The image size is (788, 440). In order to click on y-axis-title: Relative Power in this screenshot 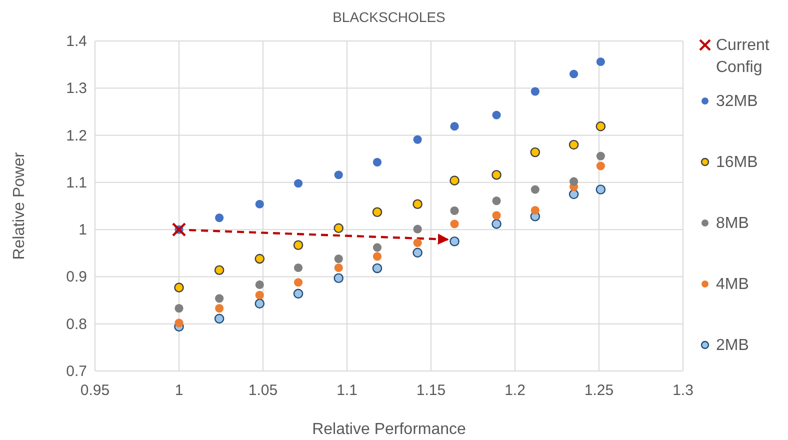, I will do `click(19, 206)`.